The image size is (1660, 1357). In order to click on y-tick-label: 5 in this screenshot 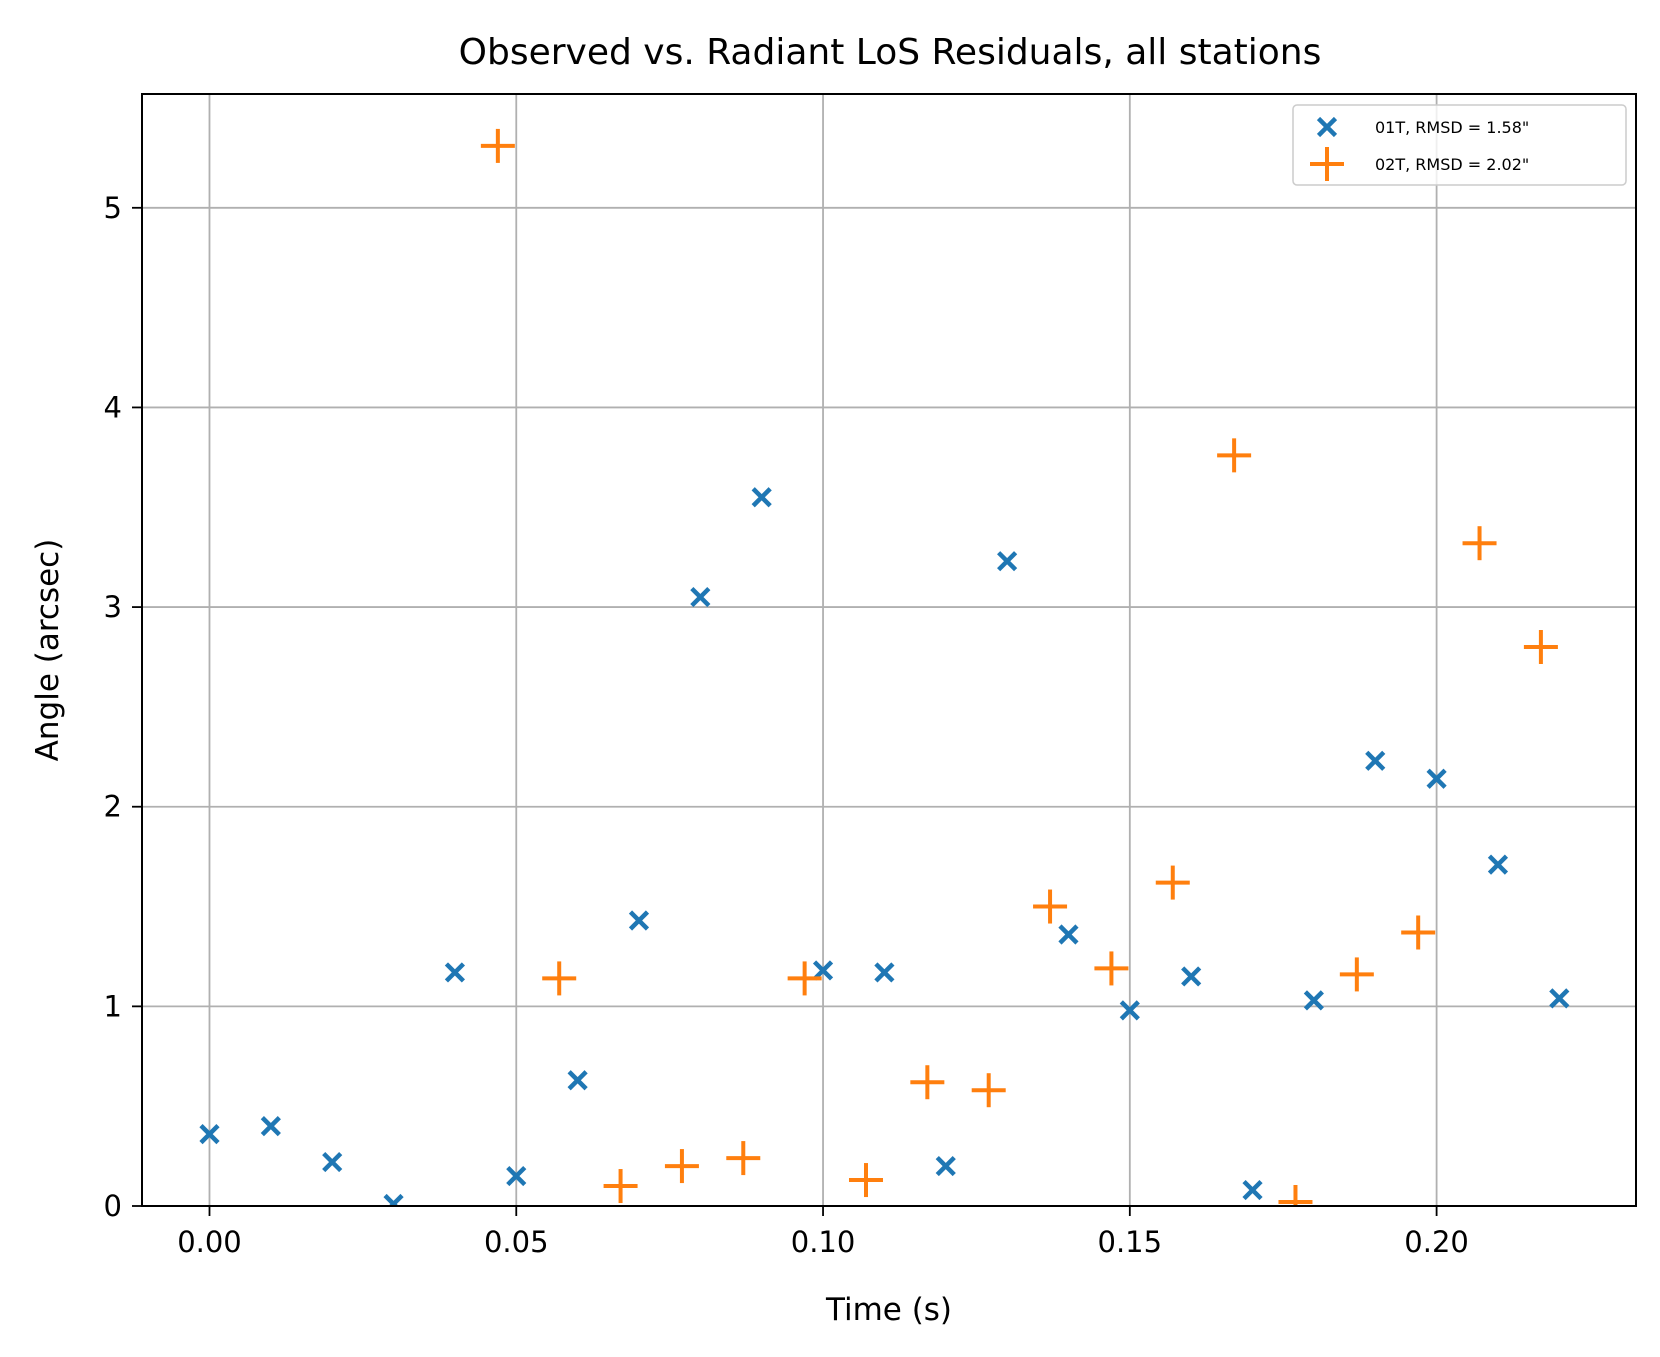, I will do `click(113, 208)`.